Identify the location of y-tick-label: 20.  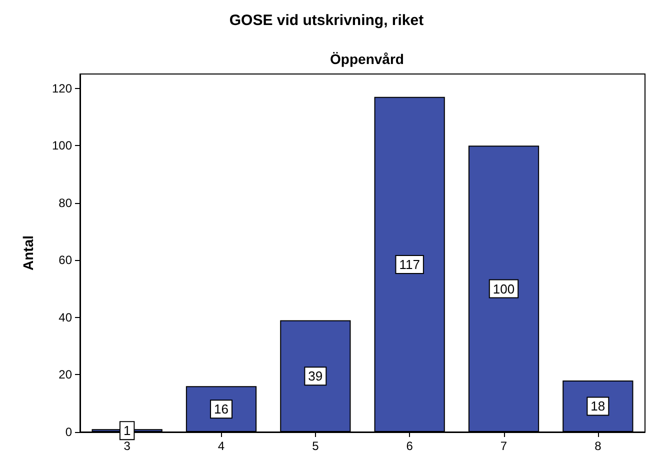
(65, 375).